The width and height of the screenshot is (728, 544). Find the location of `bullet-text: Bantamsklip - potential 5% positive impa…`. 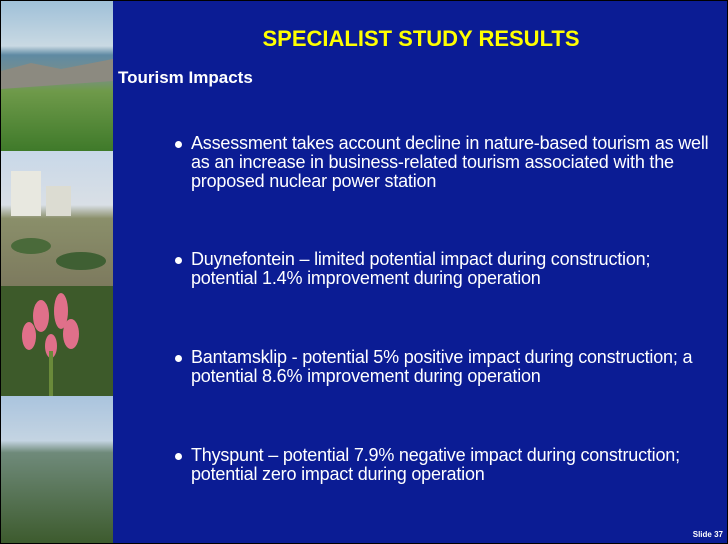

bullet-text: Bantamsklip - potential 5% positive impa… is located at coordinates (442, 366).